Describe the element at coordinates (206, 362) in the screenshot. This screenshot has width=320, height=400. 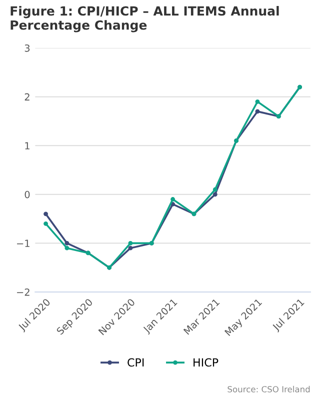
I see `legend-label: HICP` at that location.